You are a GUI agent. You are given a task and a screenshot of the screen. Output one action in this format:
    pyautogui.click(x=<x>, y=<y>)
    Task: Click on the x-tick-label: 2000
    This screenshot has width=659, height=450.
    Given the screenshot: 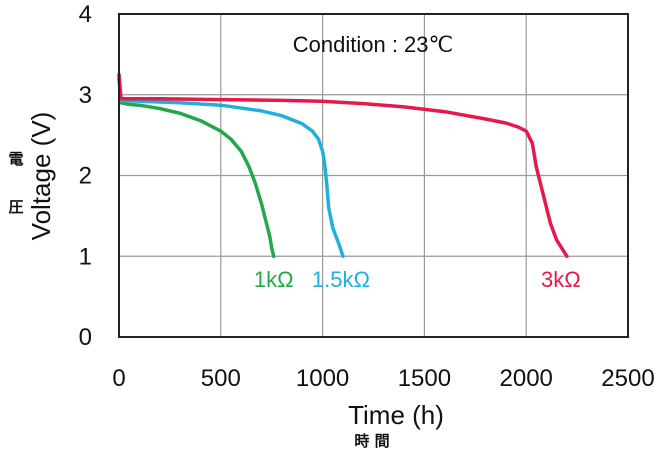 What is the action you would take?
    pyautogui.click(x=526, y=378)
    